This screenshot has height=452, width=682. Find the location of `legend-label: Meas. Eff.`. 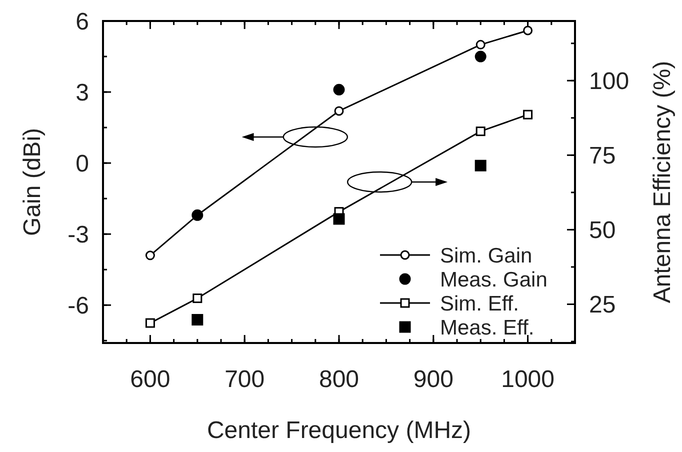

legend-label: Meas. Eff. is located at coordinates (487, 328).